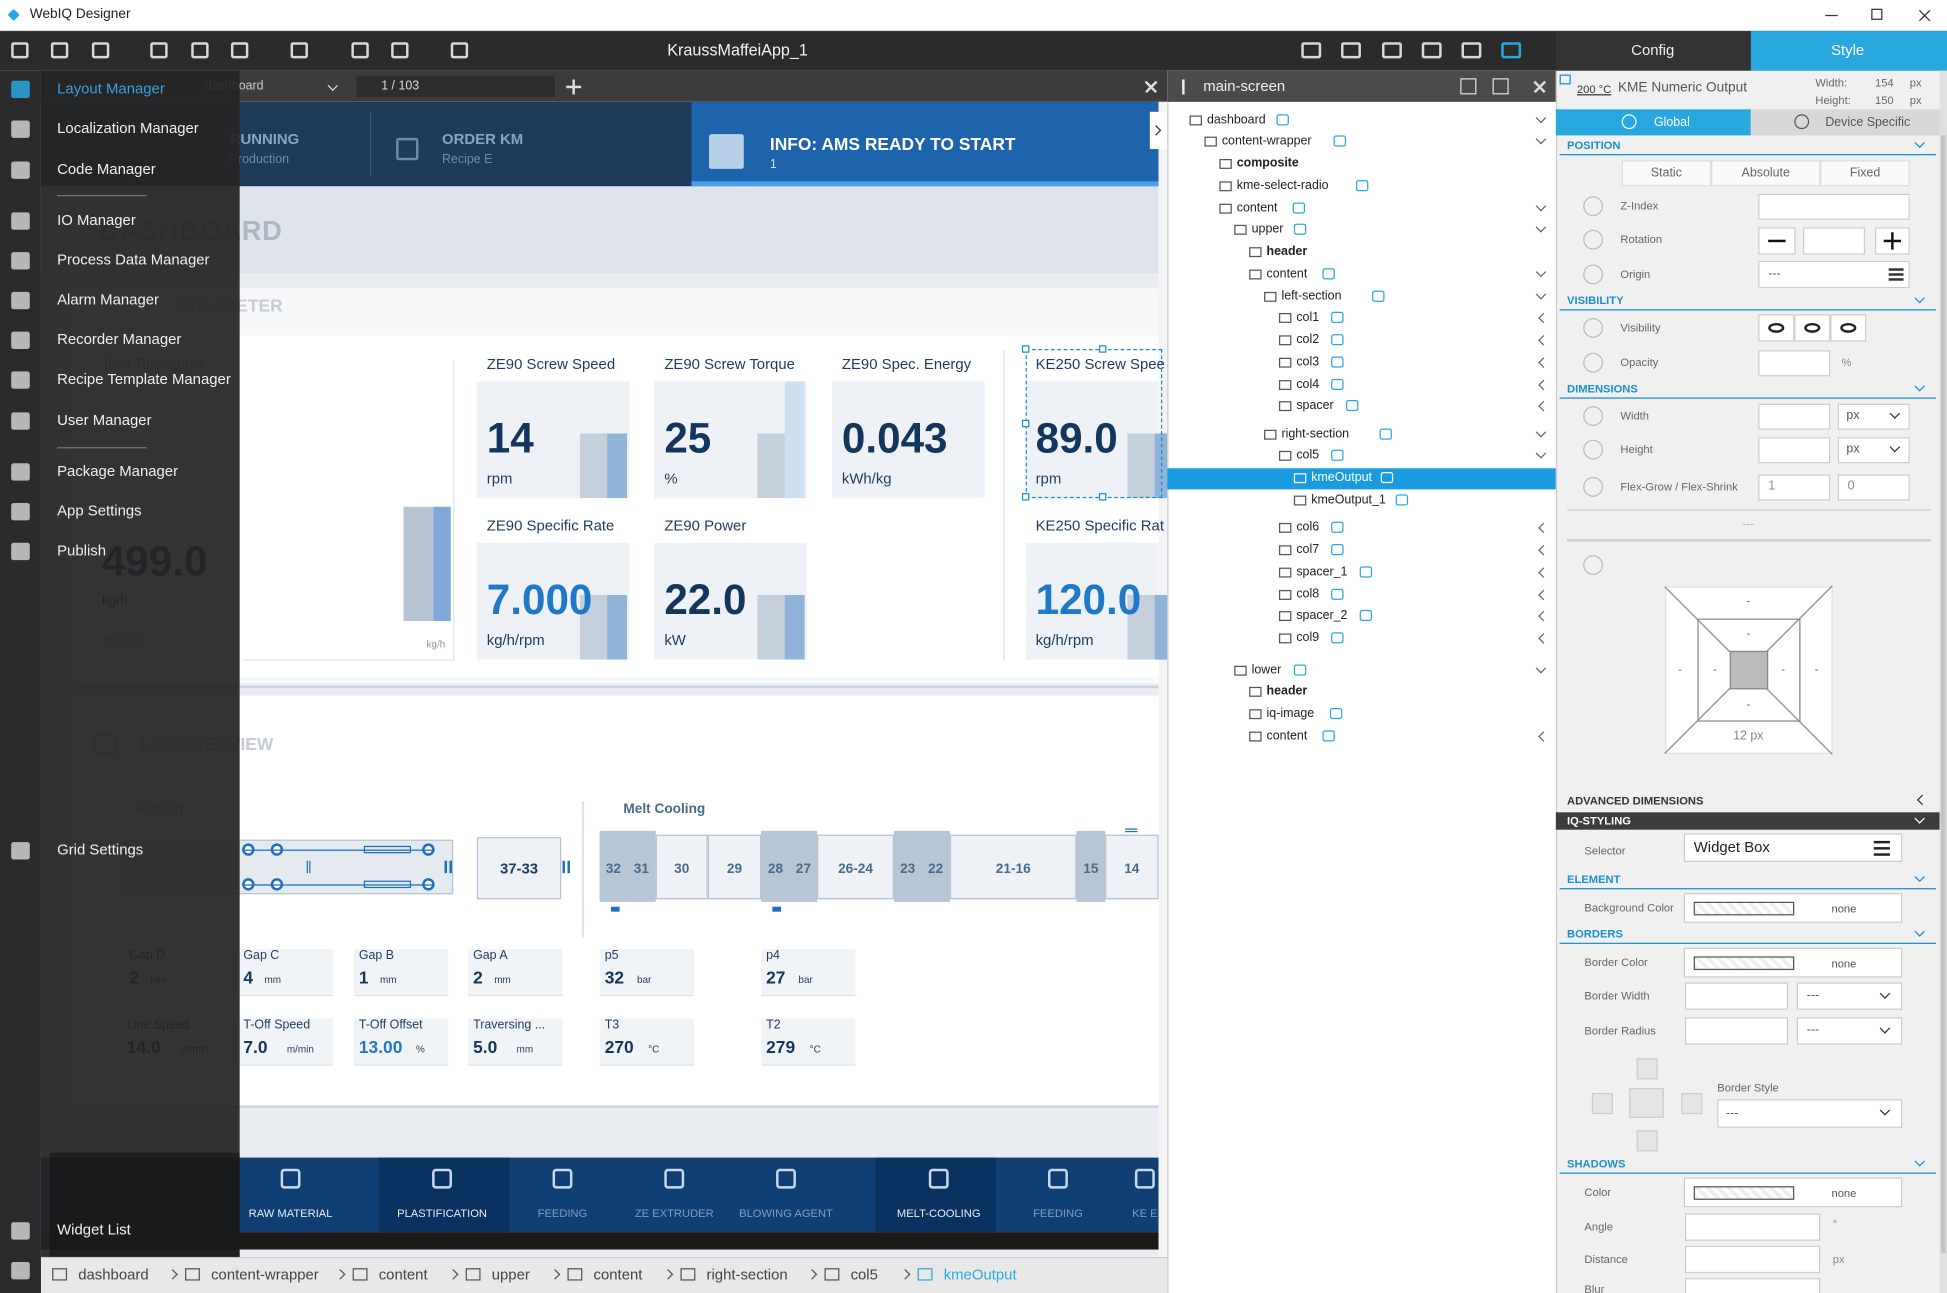 This screenshot has height=1293, width=1947. What do you see at coordinates (1848, 51) in the screenshot?
I see `style-tab` at bounding box center [1848, 51].